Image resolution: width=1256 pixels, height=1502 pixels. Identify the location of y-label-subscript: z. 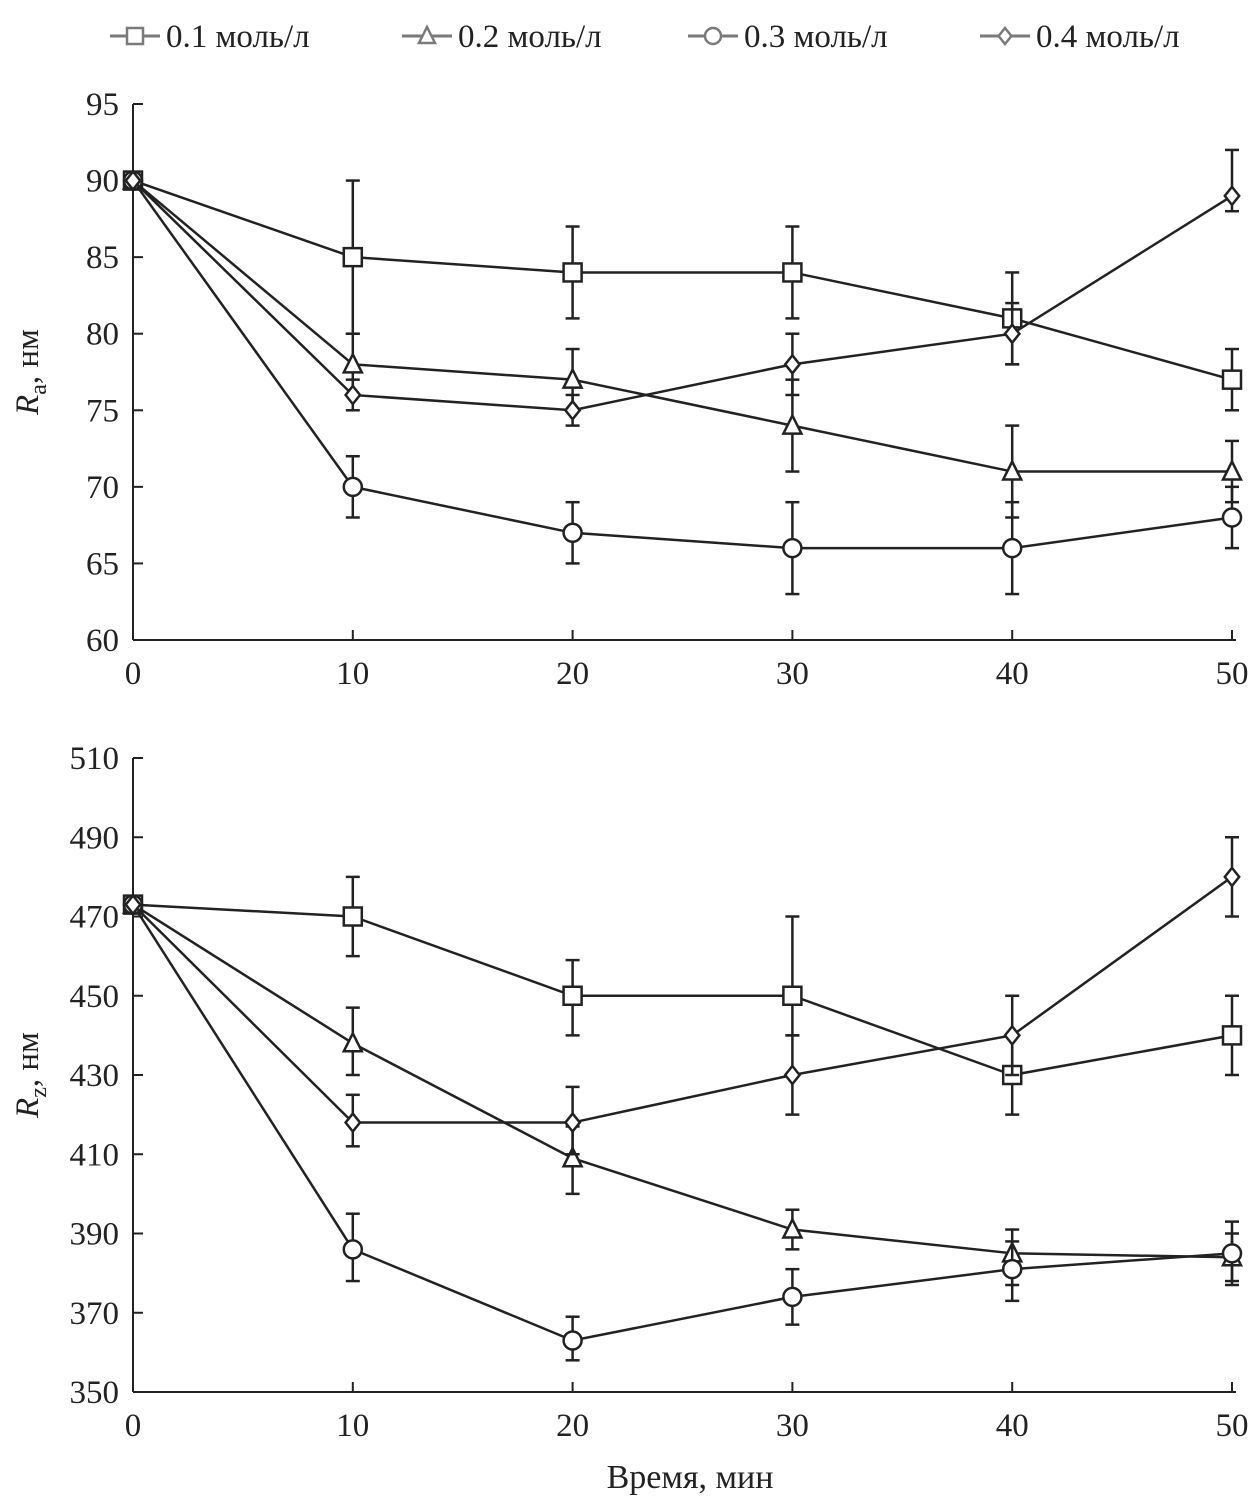
(39, 1092).